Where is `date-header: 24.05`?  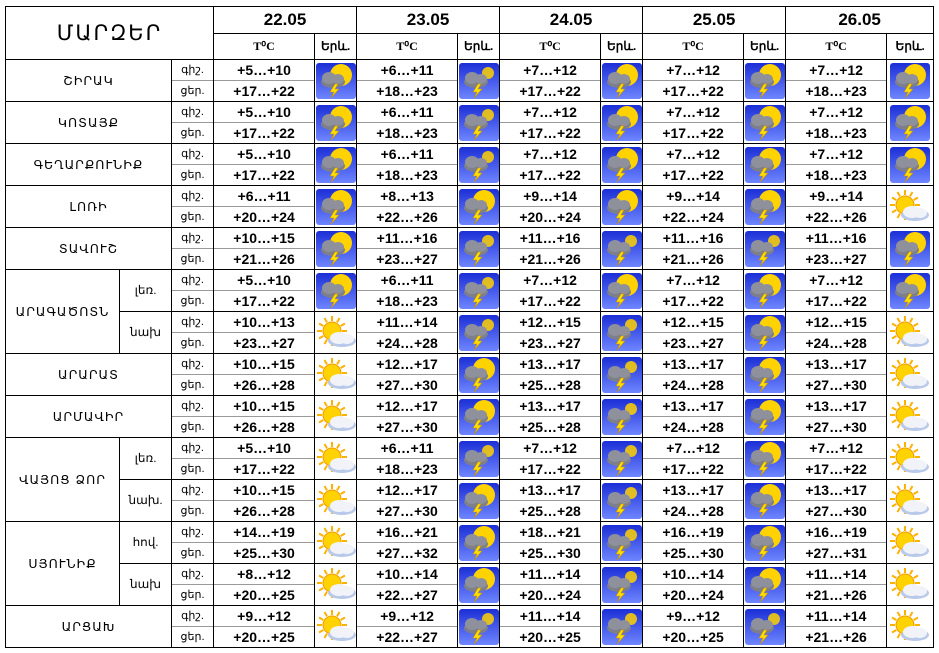
date-header: 24.05 is located at coordinates (571, 20).